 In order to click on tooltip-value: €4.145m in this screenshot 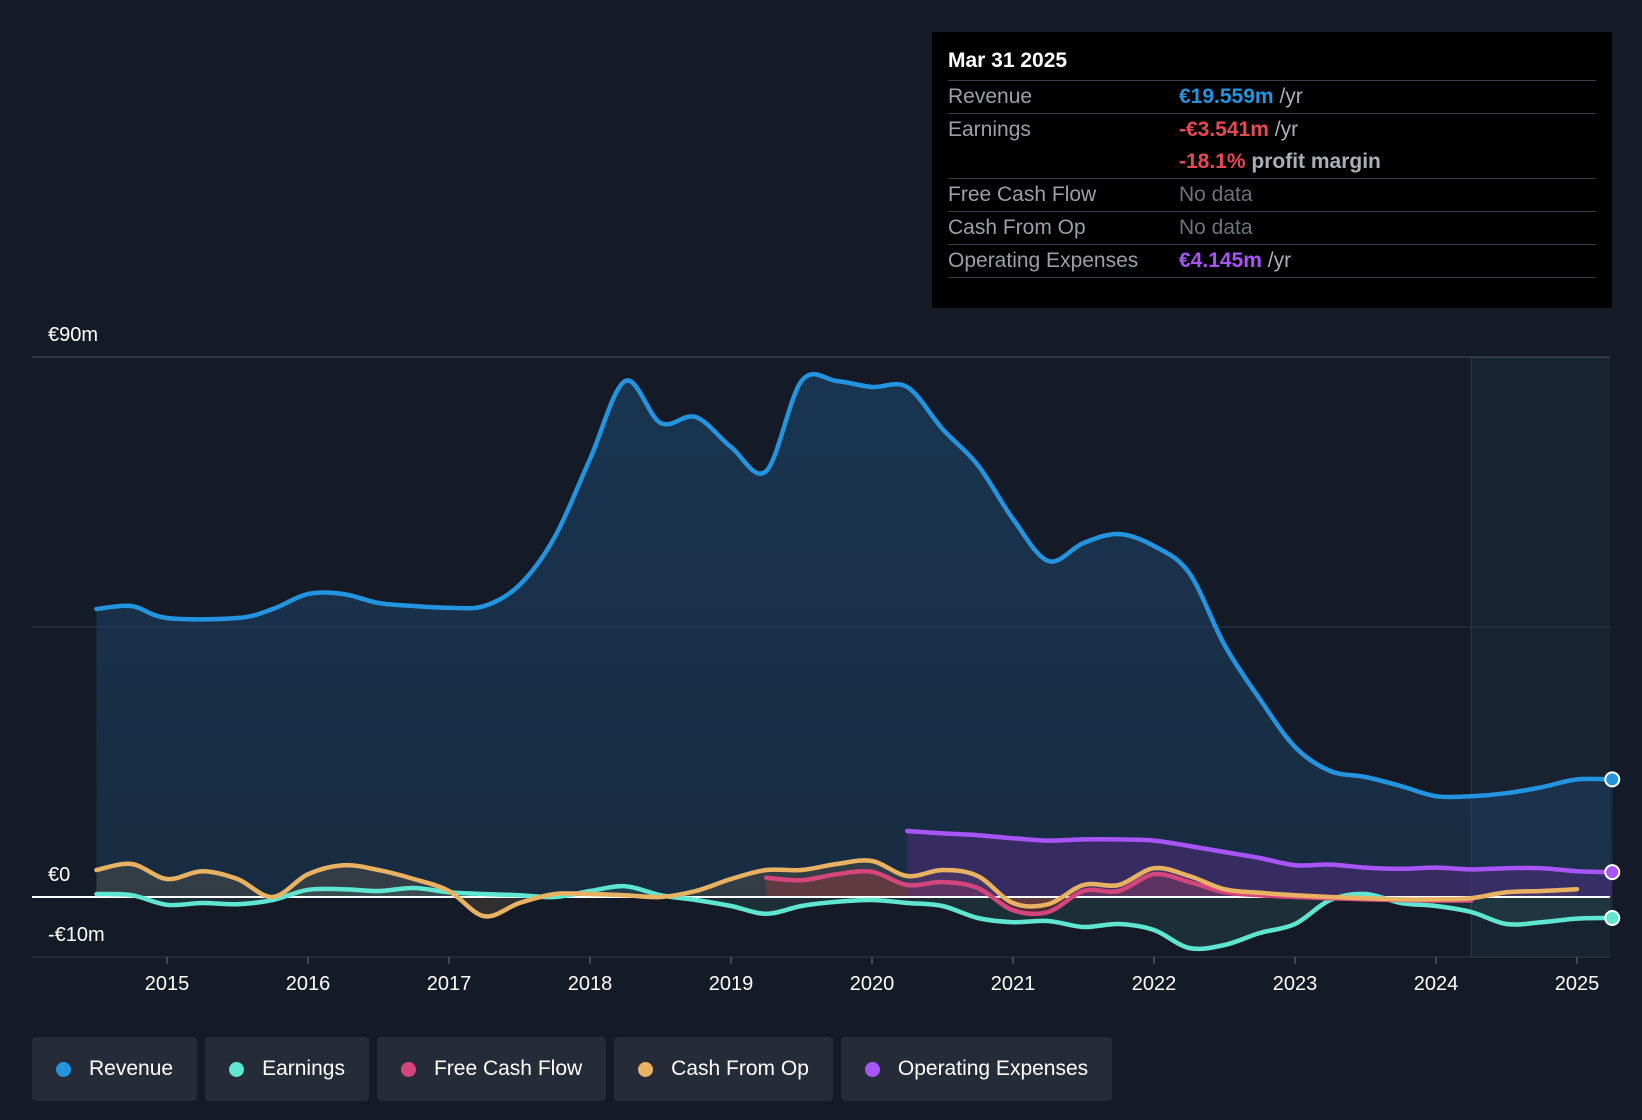, I will do `click(1220, 260)`.